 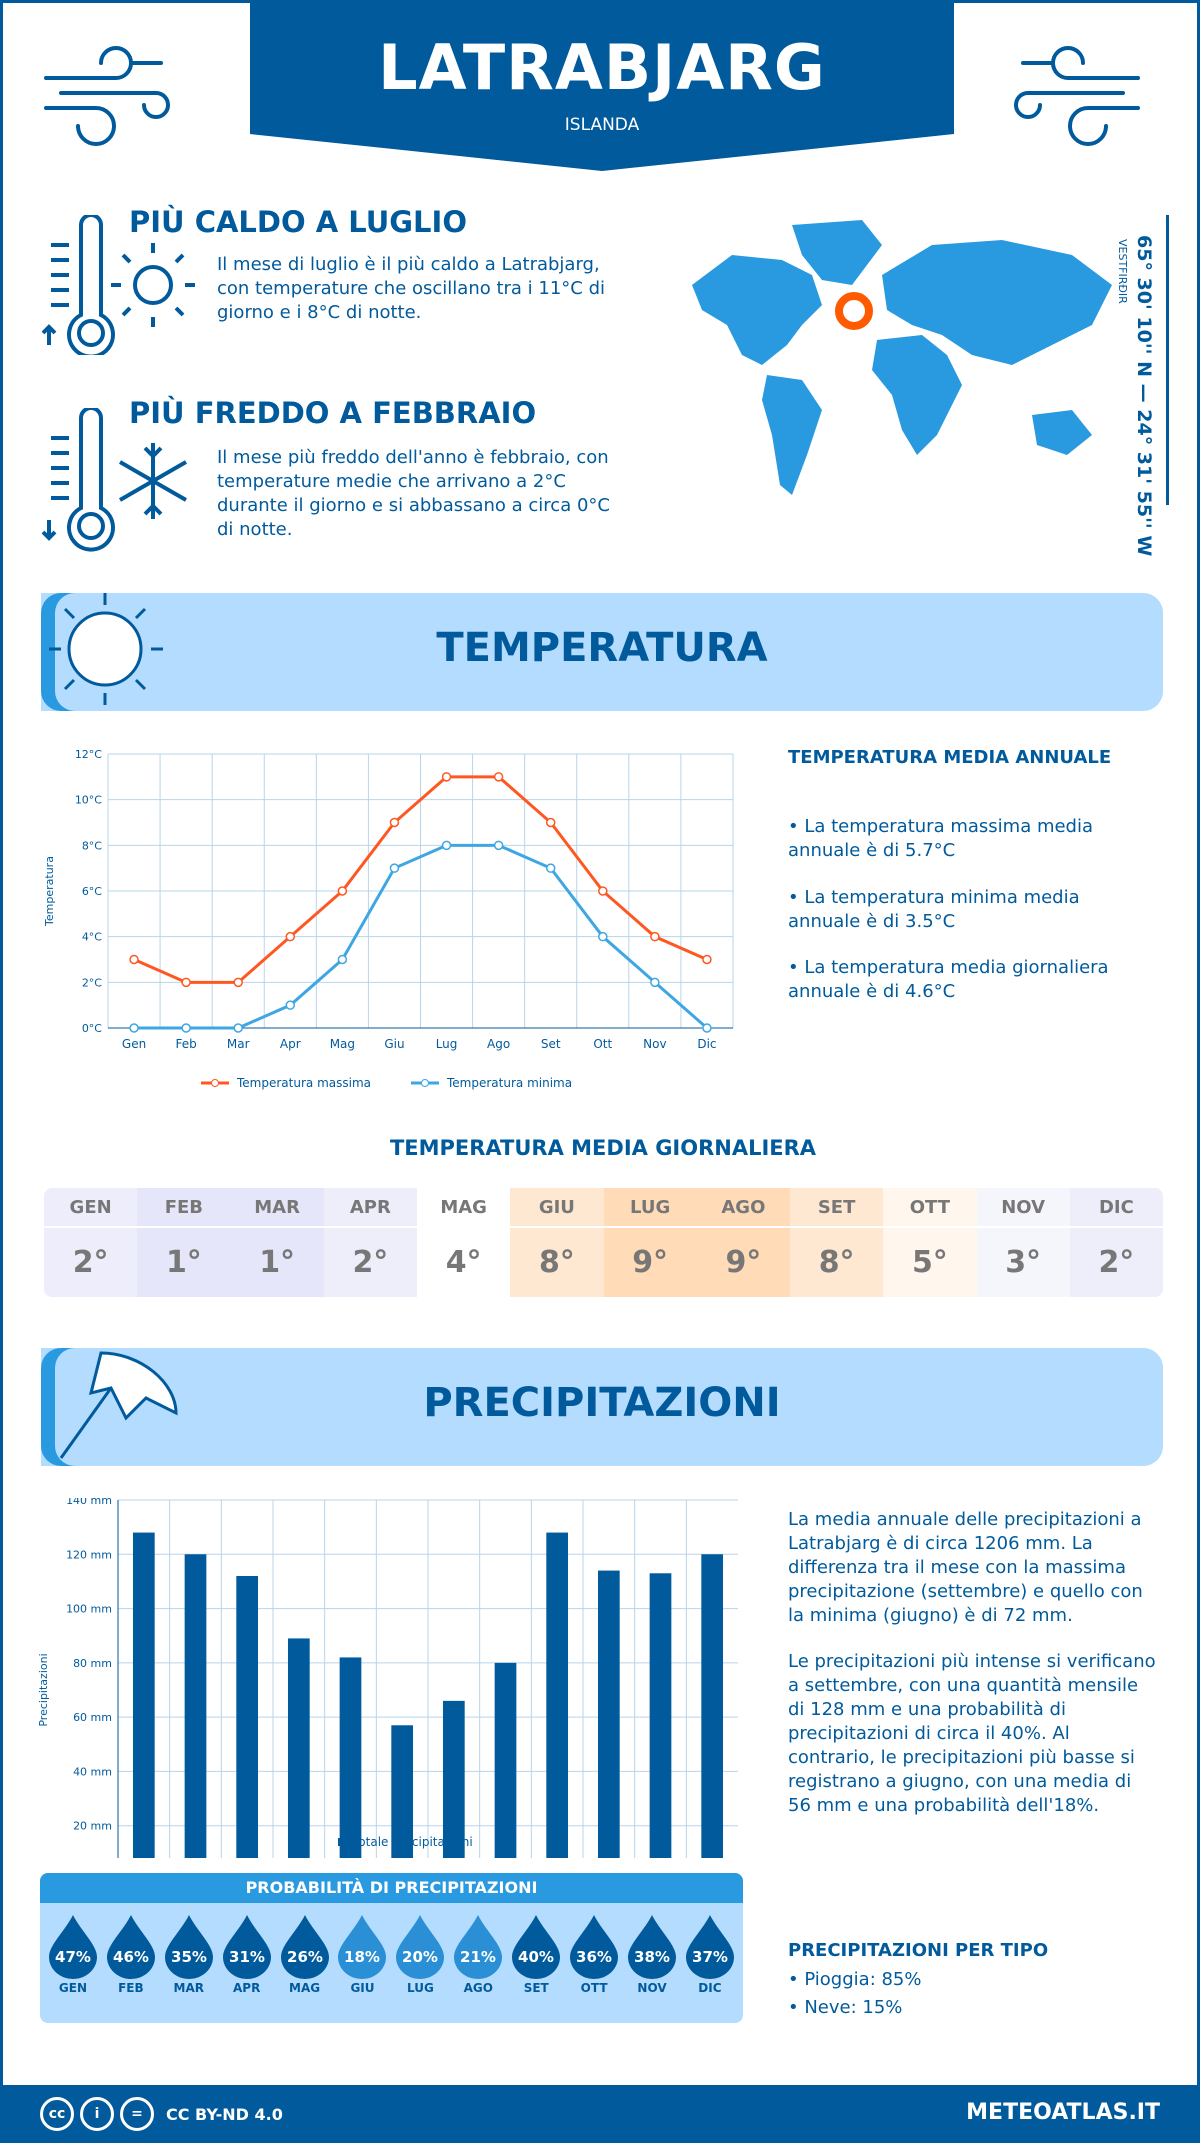 What do you see at coordinates (224, 2114) in the screenshot?
I see `license-link: CC BY-ND 4.0` at bounding box center [224, 2114].